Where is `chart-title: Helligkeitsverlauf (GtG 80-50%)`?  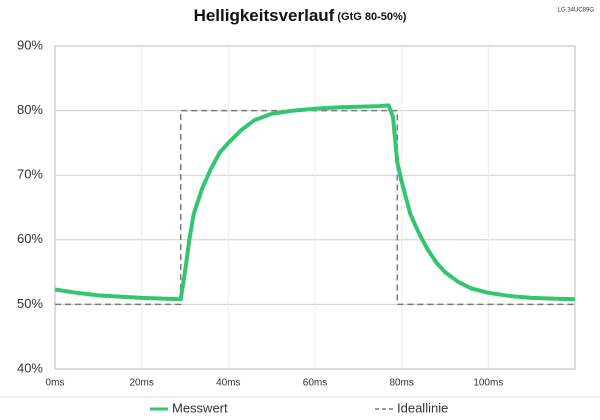
chart-title: Helligkeitsverlauf (GtG 80-50%) is located at coordinates (300, 15).